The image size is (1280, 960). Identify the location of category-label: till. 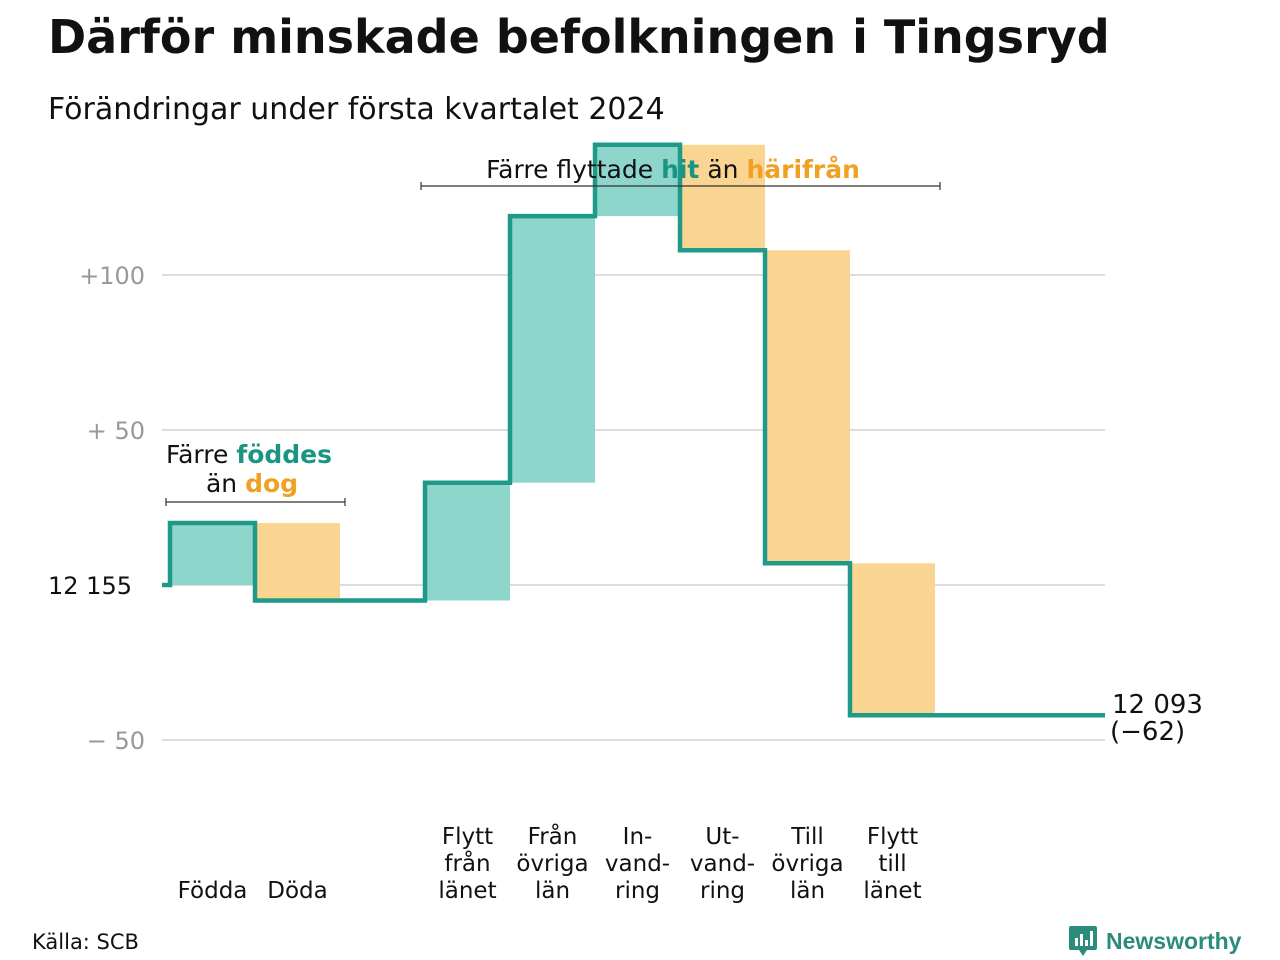
(892, 864).